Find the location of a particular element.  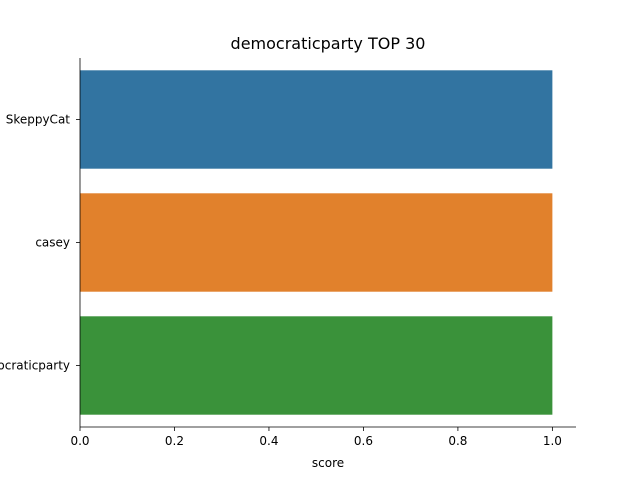

x-axis-label: score is located at coordinates (328, 463).